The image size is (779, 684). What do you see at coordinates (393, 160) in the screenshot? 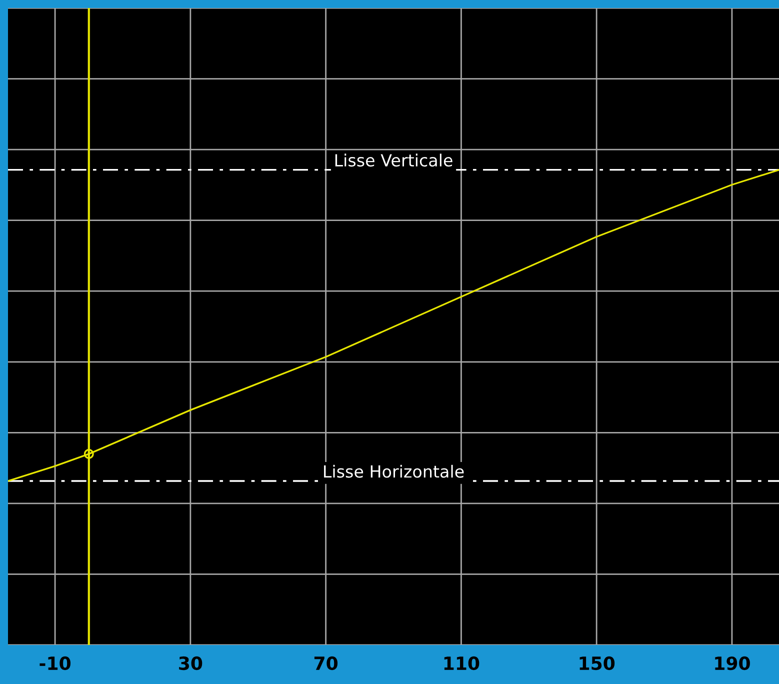
I see `ref-line-label: Lisse Verticale` at bounding box center [393, 160].